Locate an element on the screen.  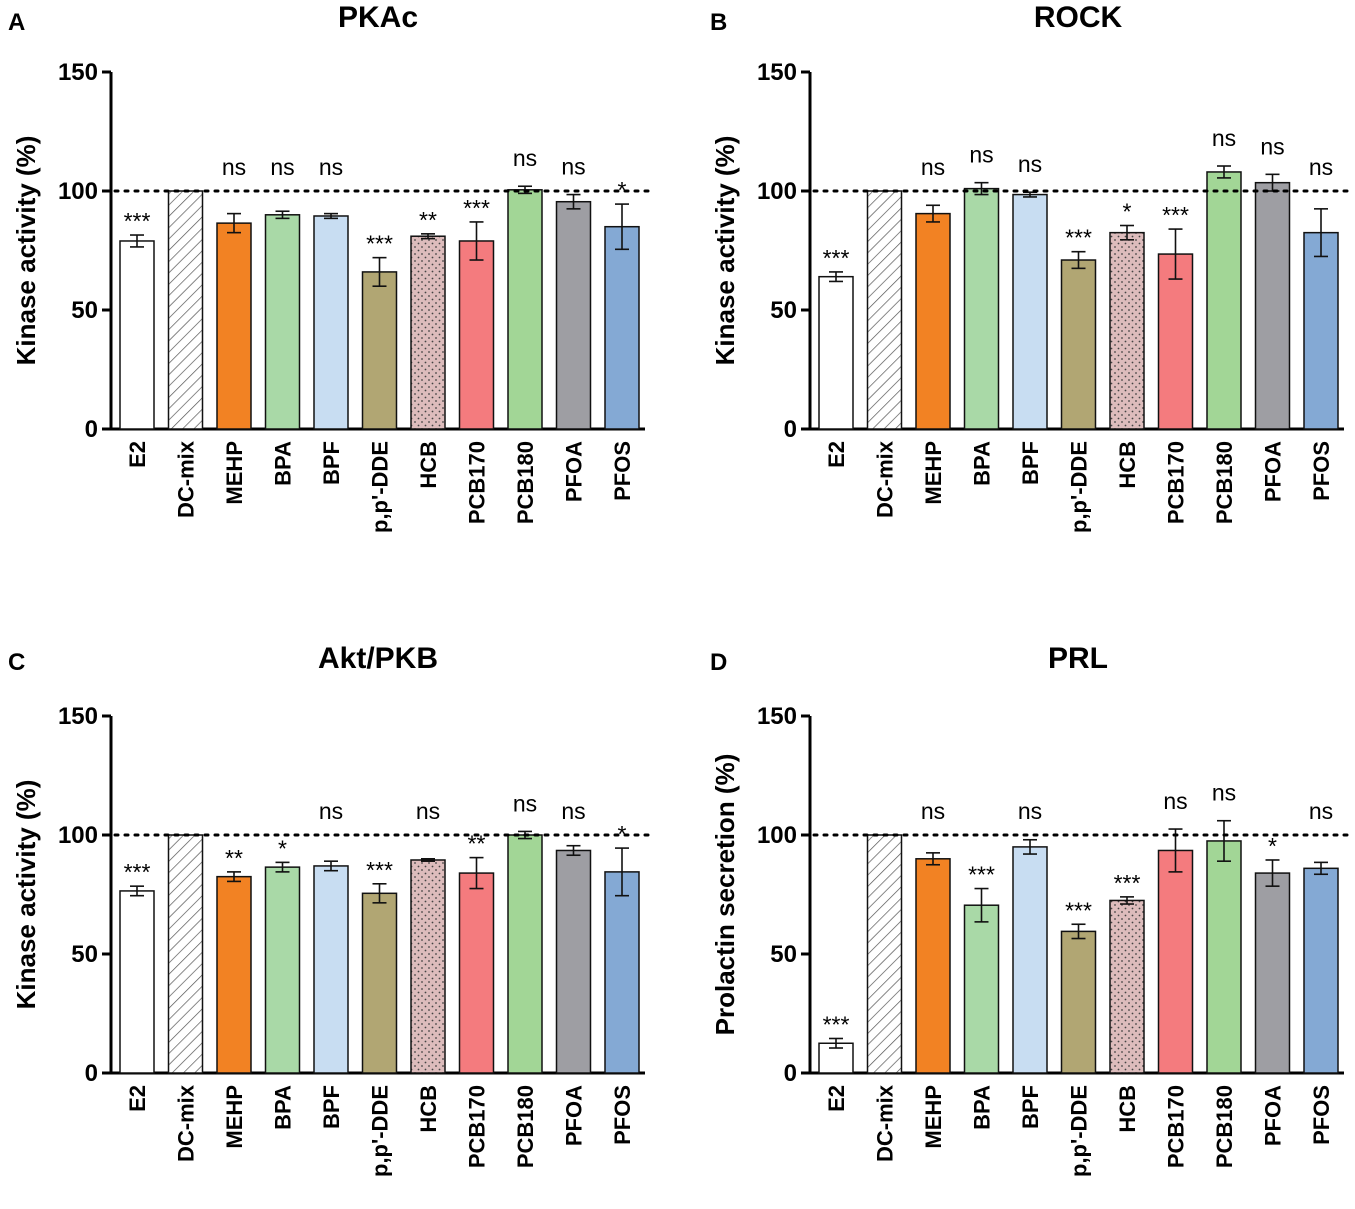
y-axis-label: Prolactin secretion (%) is located at coordinates (725, 895).